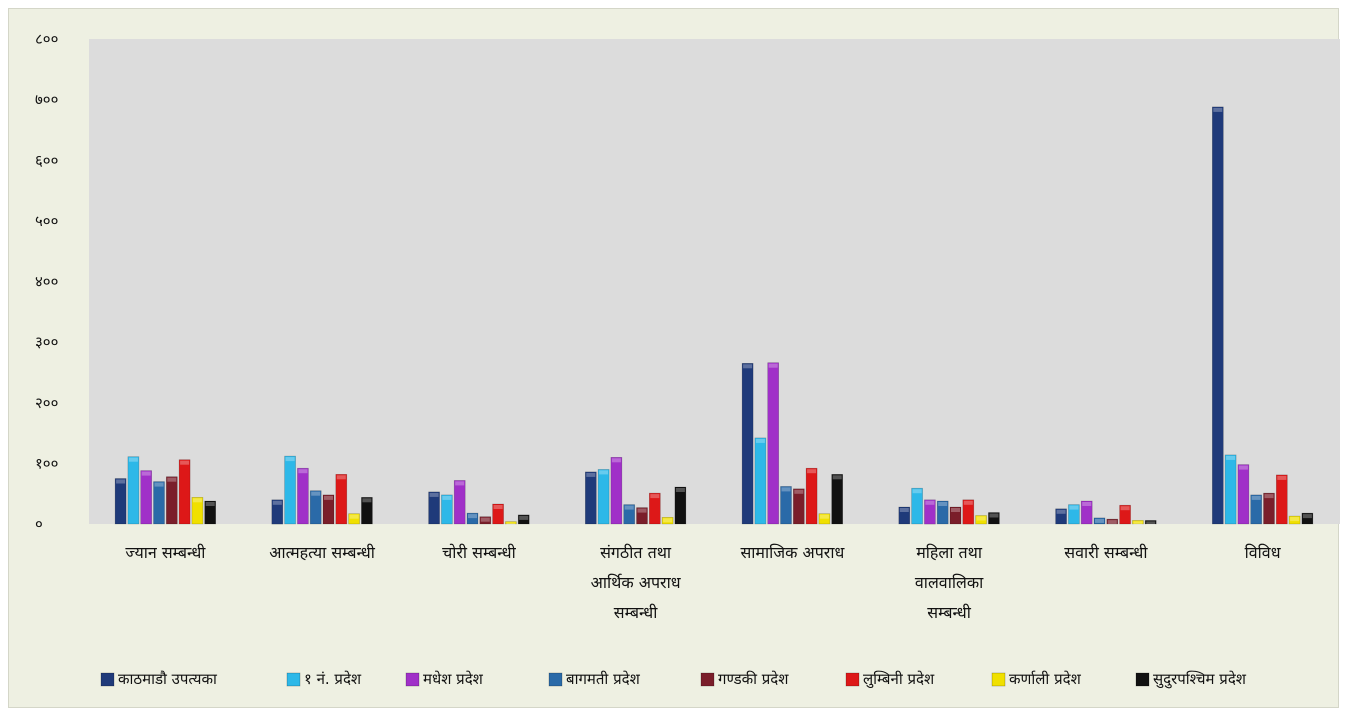  Describe the element at coordinates (46, 403) in the screenshot. I see `y-tick-label: २००` at that location.